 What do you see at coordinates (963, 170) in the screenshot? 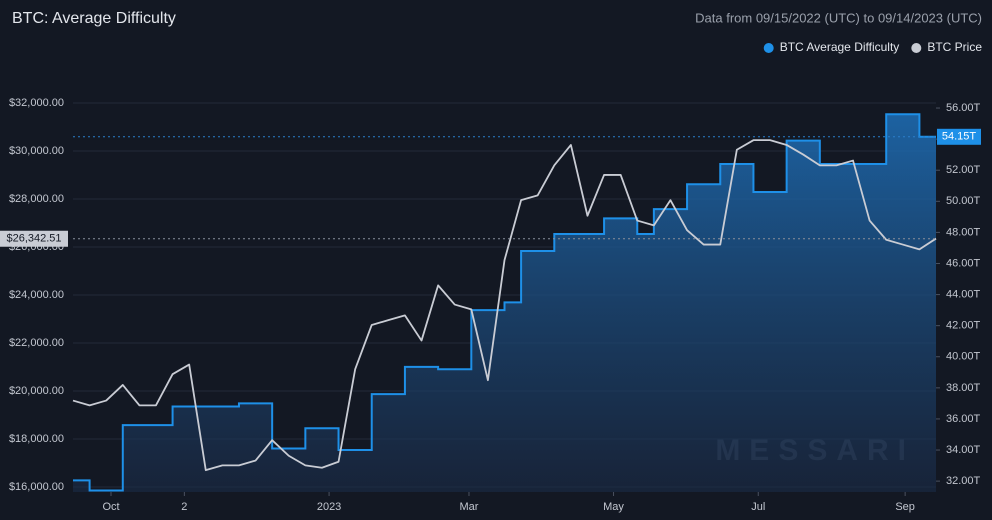
I see `y2-tick-label: 52.00T` at bounding box center [963, 170].